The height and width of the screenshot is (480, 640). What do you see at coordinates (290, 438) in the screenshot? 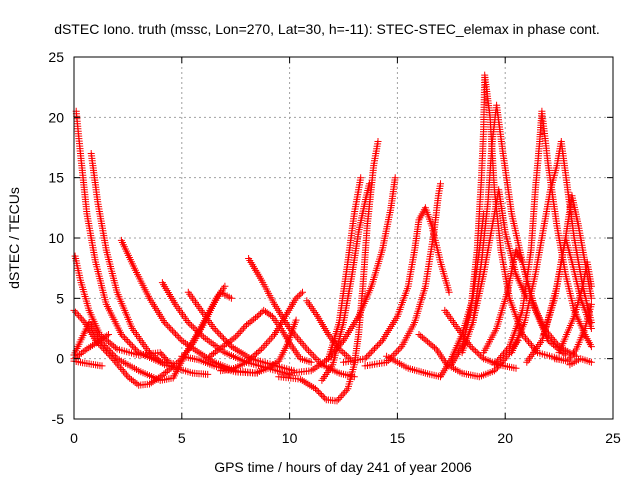
I see `x-tick-label: 10` at bounding box center [290, 438].